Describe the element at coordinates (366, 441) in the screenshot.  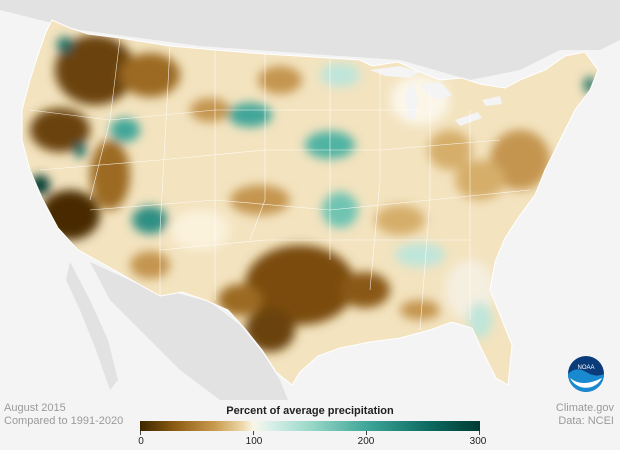
I see `legend-tick-200: 200` at that location.